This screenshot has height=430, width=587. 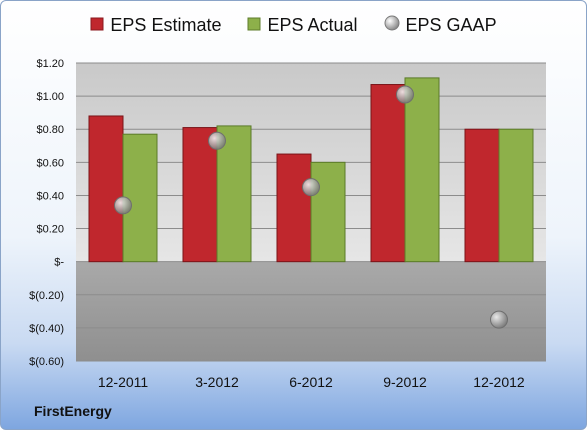 I want to click on y-tick-label: $0.80, so click(x=50, y=130).